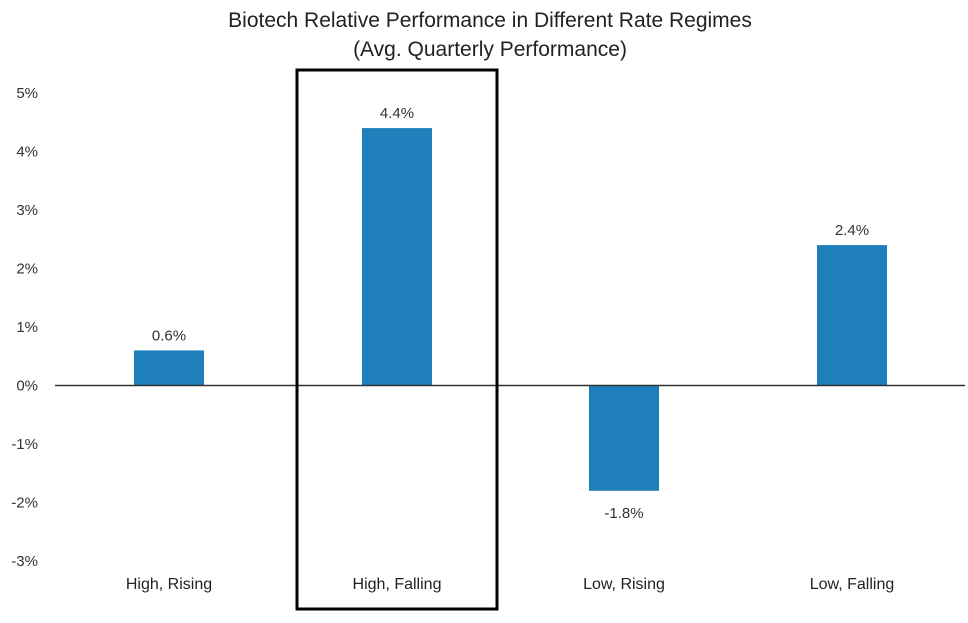 Image resolution: width=968 pixels, height=623 pixels. What do you see at coordinates (397, 113) in the screenshot?
I see `data-label: 4.4%` at bounding box center [397, 113].